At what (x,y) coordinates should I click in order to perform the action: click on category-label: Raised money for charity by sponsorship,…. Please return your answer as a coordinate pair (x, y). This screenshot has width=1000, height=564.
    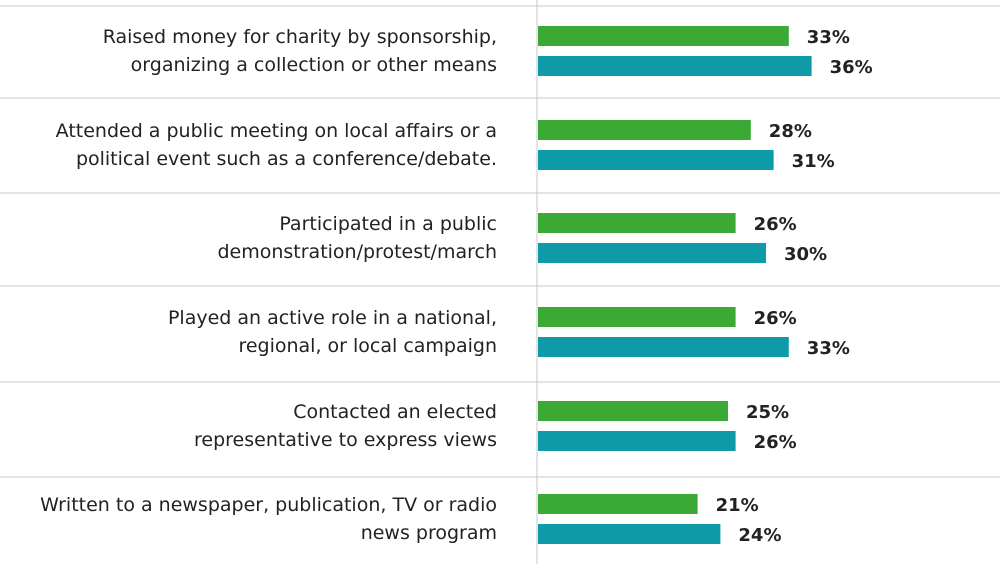
    Looking at the image, I should click on (300, 51).